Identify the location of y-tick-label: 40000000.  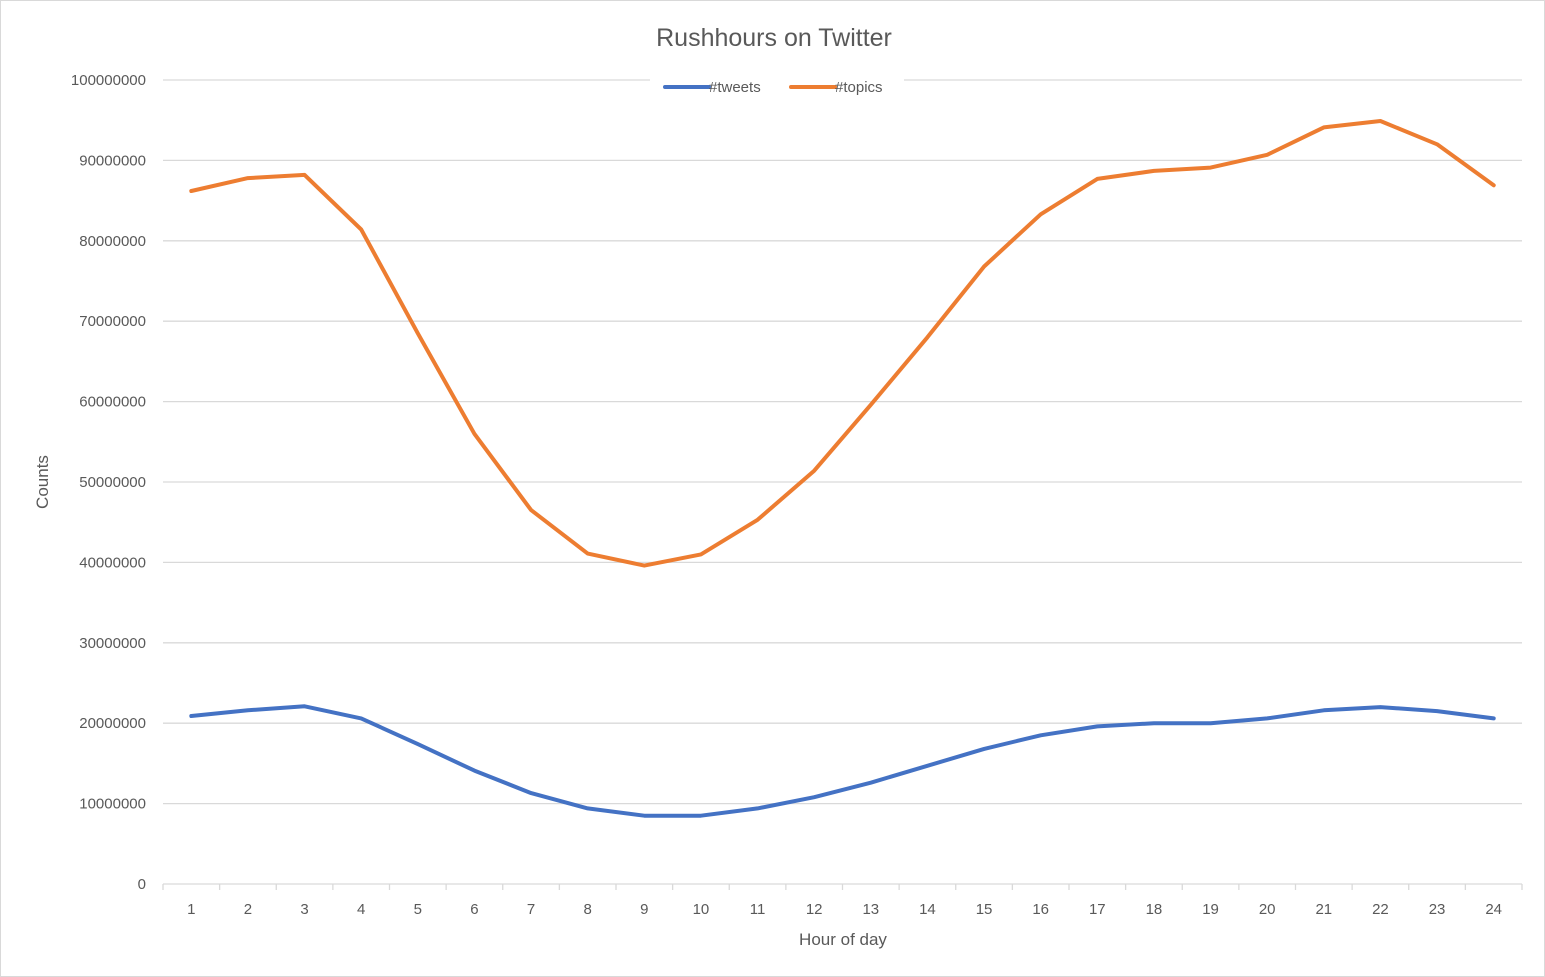
(112, 562).